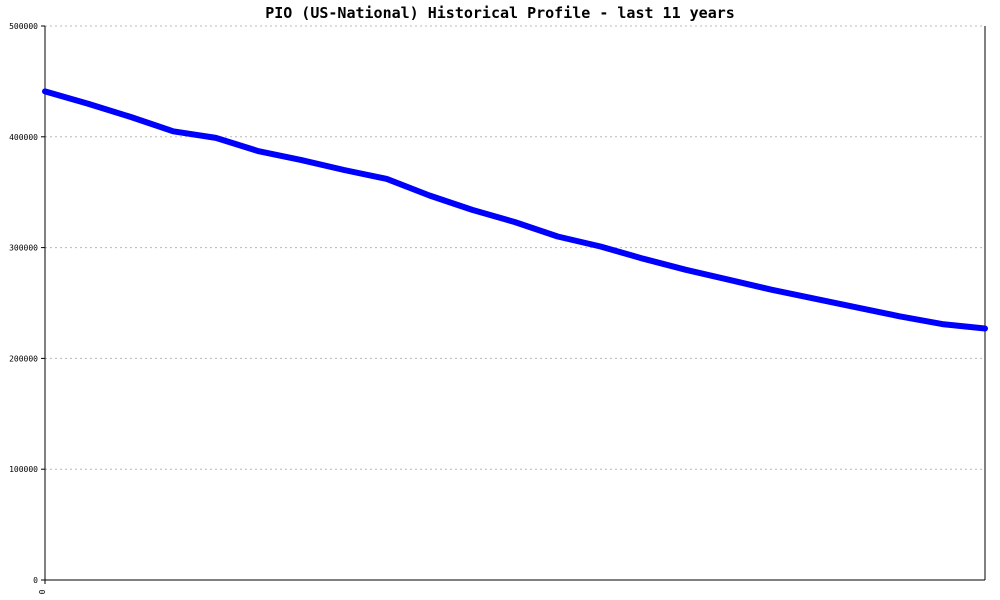  I want to click on y-tick-label: 200000, so click(23, 358).